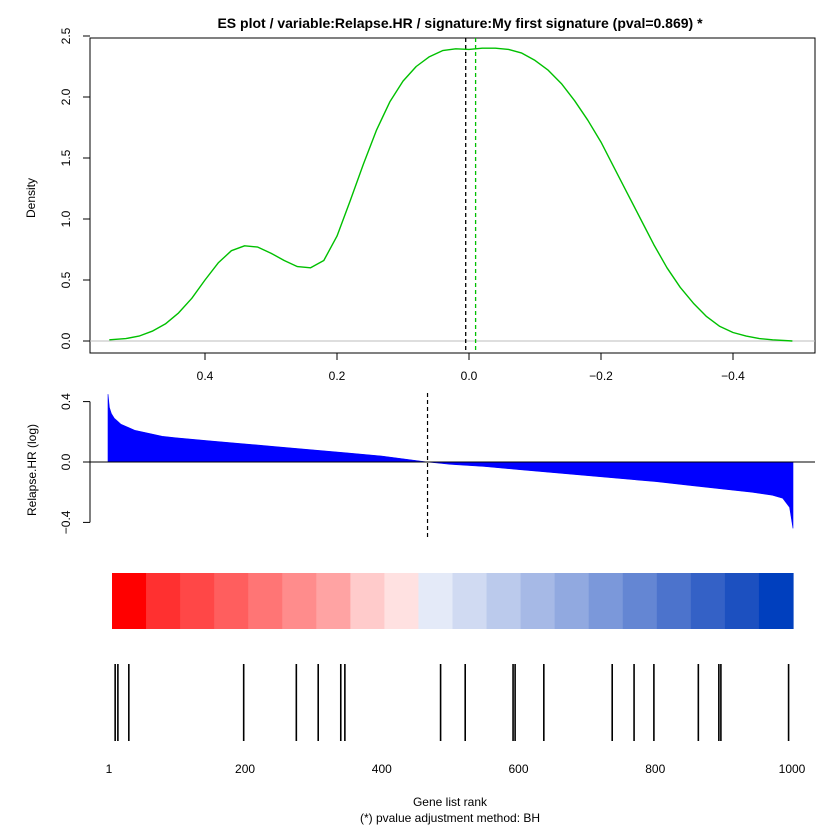 The width and height of the screenshot is (816, 838). Describe the element at coordinates (66, 218) in the screenshot. I see `density-y-tick-label: 1.0` at that location.